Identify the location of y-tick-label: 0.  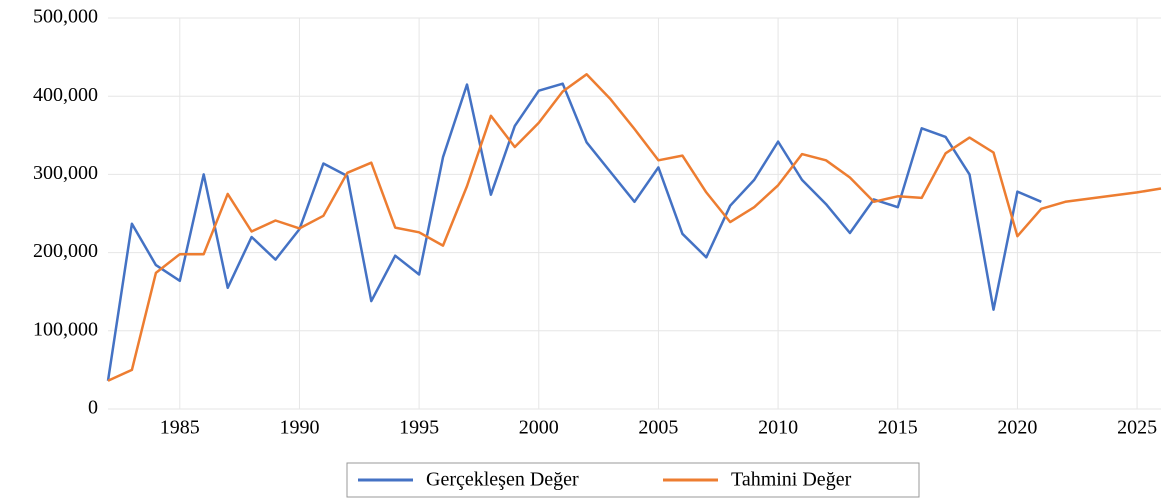
(93, 408).